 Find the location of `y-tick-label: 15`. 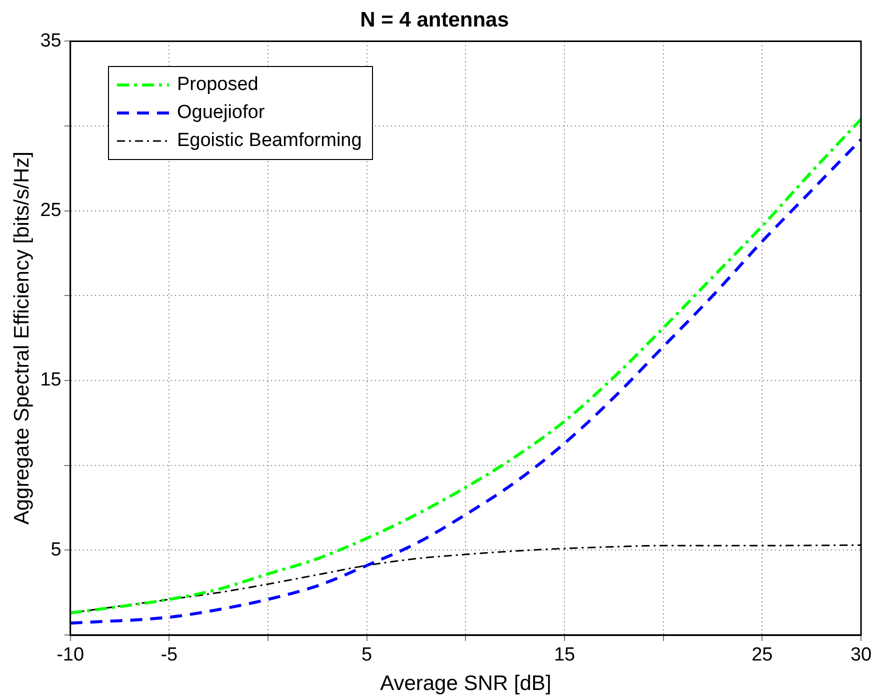

y-tick-label: 15 is located at coordinates (51, 380).